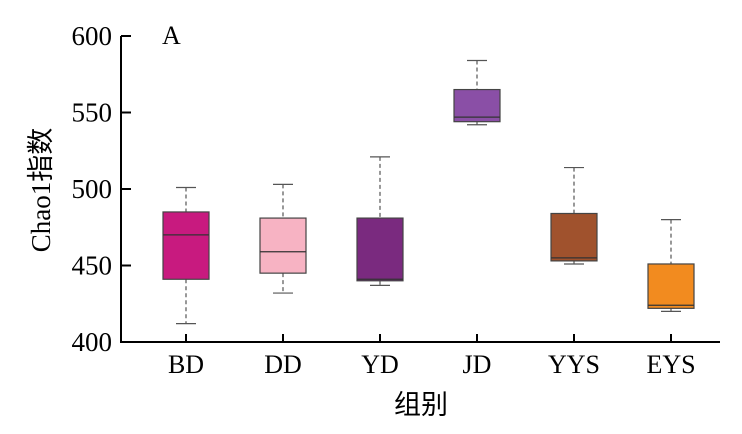 This screenshot has height=434, width=742. I want to click on x-tick-label: YYS, so click(574, 364).